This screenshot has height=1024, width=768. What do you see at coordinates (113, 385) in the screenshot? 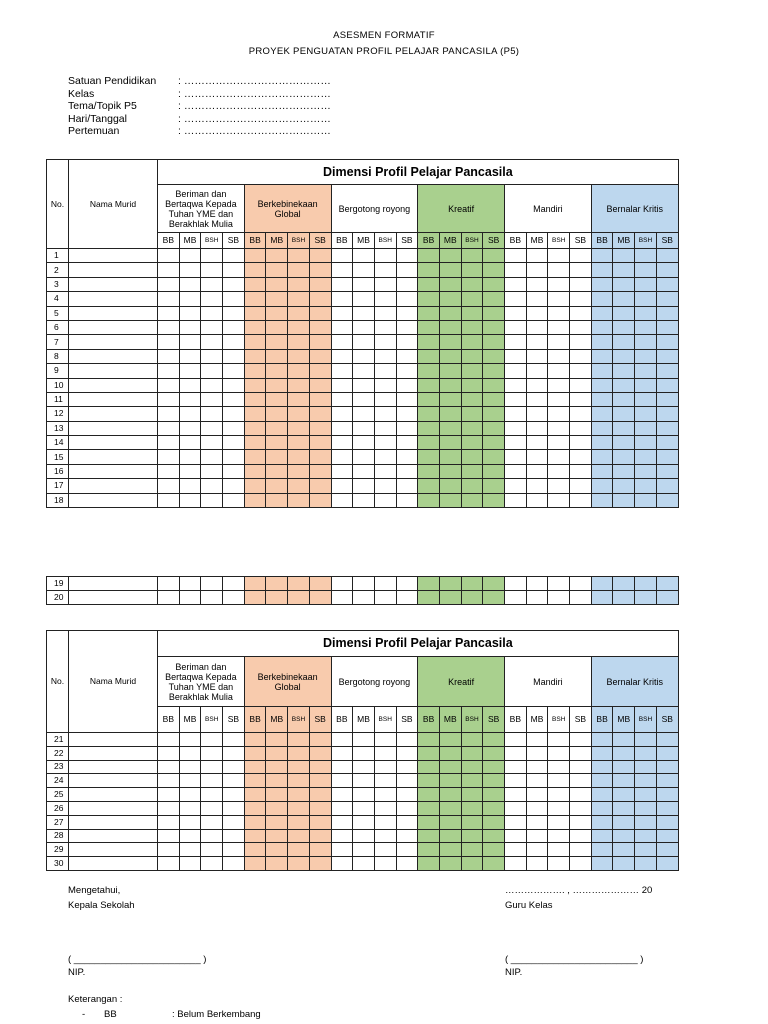
I see `student-name-cell` at bounding box center [113, 385].